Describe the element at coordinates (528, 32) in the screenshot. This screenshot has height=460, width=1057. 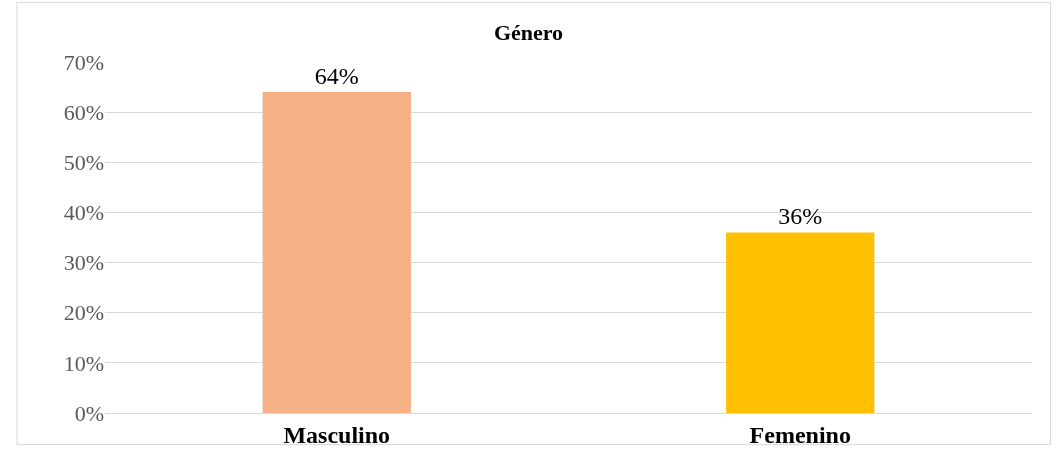
I see `chart-title: Género` at that location.